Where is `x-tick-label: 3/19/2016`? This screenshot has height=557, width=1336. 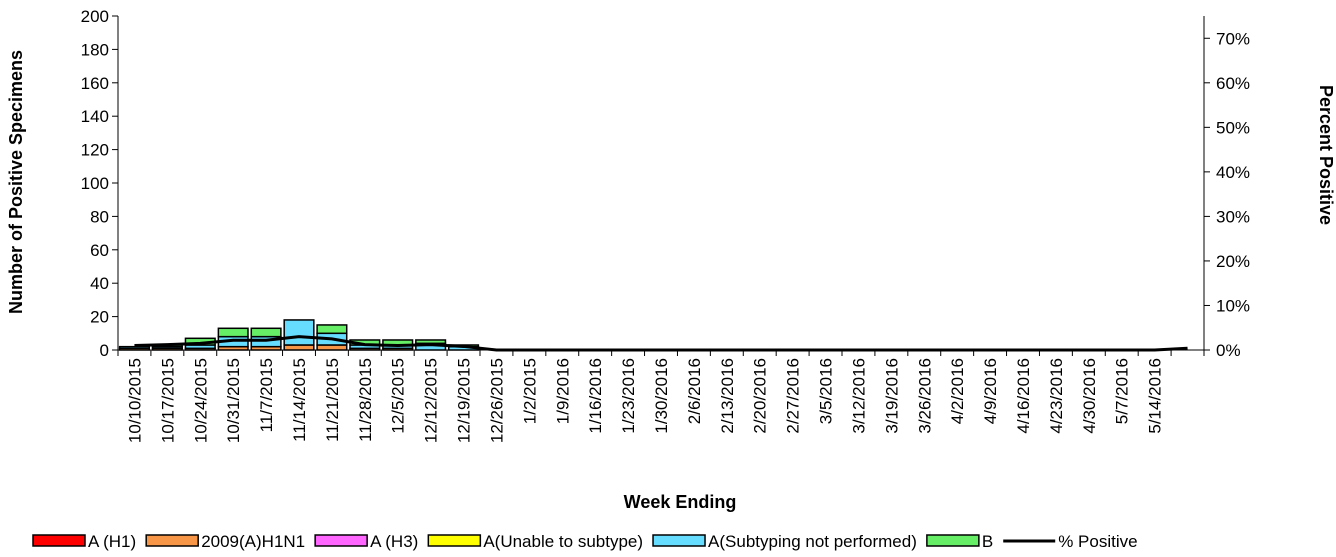 x-tick-label: 3/19/2016 is located at coordinates (891, 396).